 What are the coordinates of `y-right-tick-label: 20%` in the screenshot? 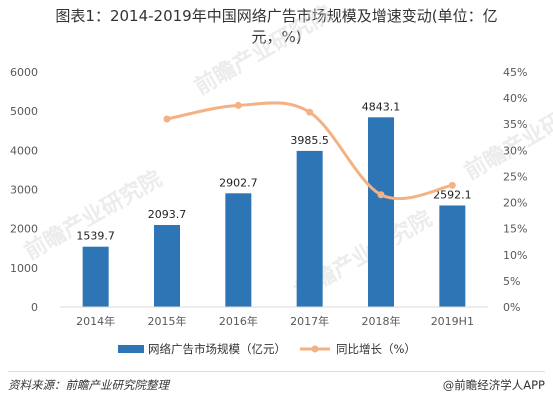 It's located at (515, 203).